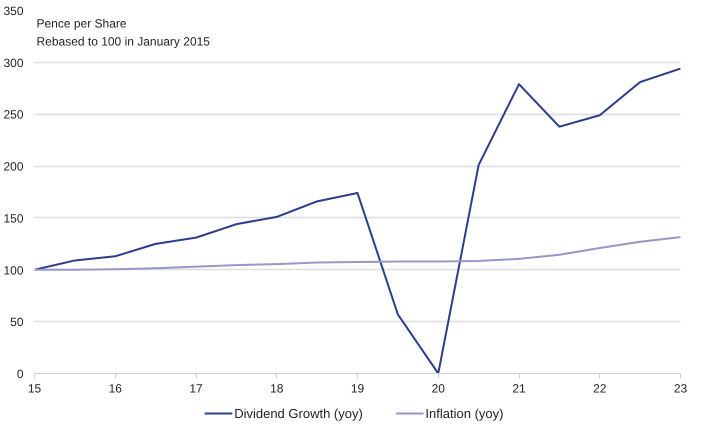  What do you see at coordinates (123, 41) in the screenshot?
I see `annotation: Rebased to 100 in January 2015` at bounding box center [123, 41].